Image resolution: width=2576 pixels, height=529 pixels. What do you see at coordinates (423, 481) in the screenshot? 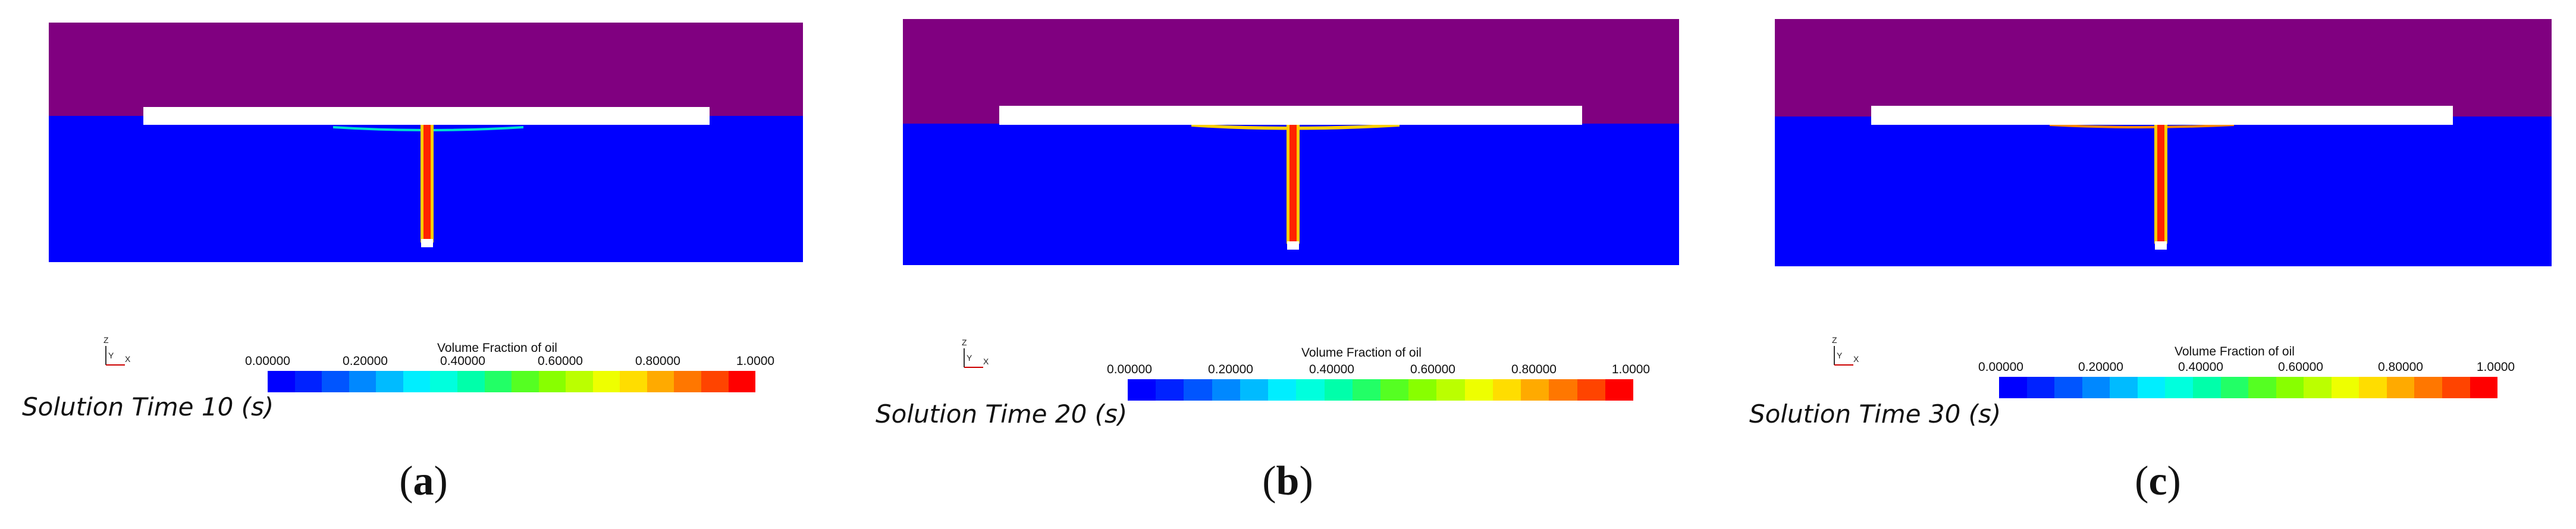
I see `caption-a: (a)` at bounding box center [423, 481].